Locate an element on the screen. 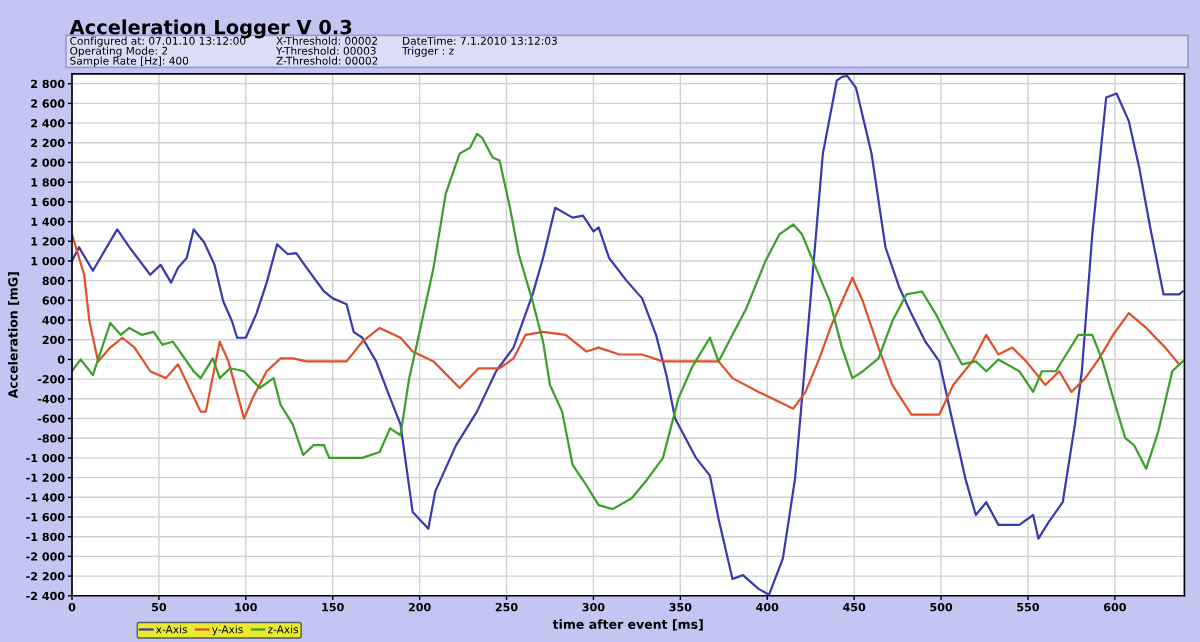  chart-title: Acceleration Logger V 0.3 is located at coordinates (210, 29).